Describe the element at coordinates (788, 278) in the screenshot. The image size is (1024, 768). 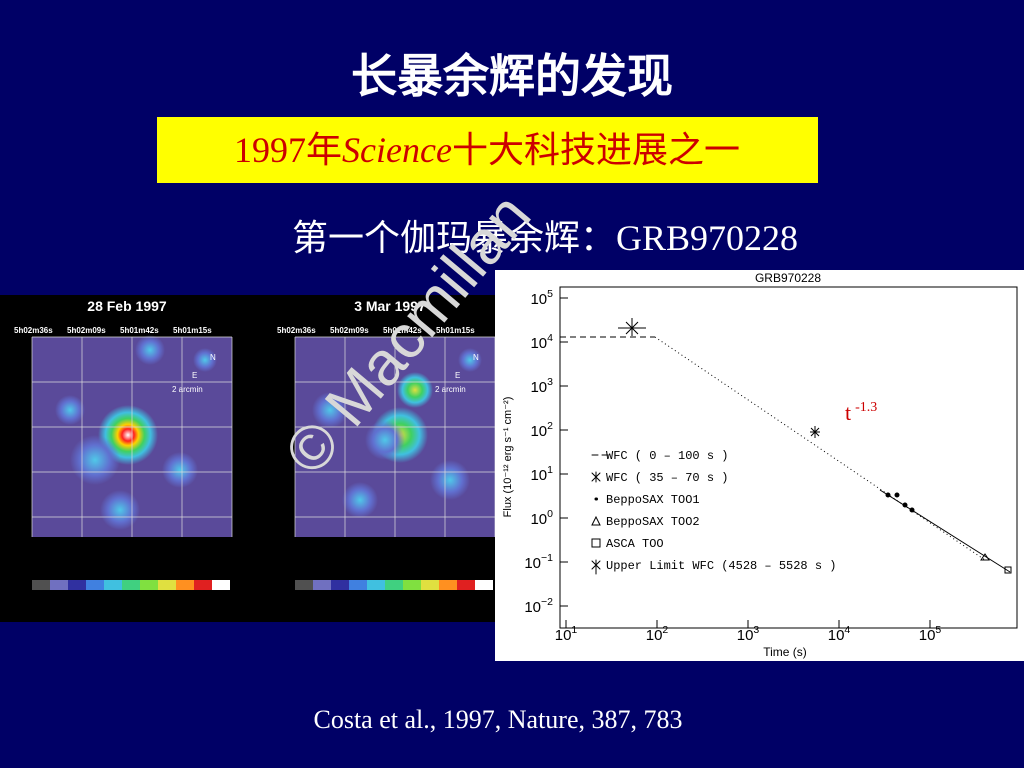
I see `plot-title: GRB970228` at that location.